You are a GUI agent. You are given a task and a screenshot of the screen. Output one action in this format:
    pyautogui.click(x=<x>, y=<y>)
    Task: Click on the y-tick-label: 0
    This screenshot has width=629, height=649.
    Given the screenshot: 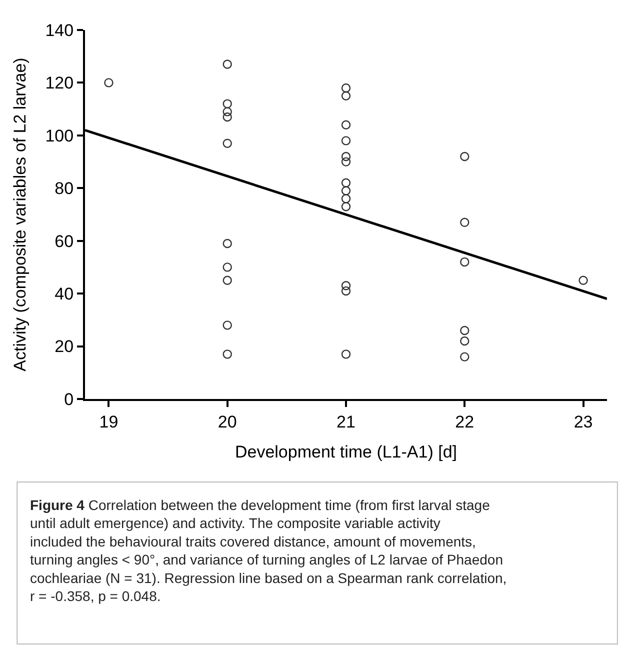 What is the action you would take?
    pyautogui.click(x=69, y=399)
    